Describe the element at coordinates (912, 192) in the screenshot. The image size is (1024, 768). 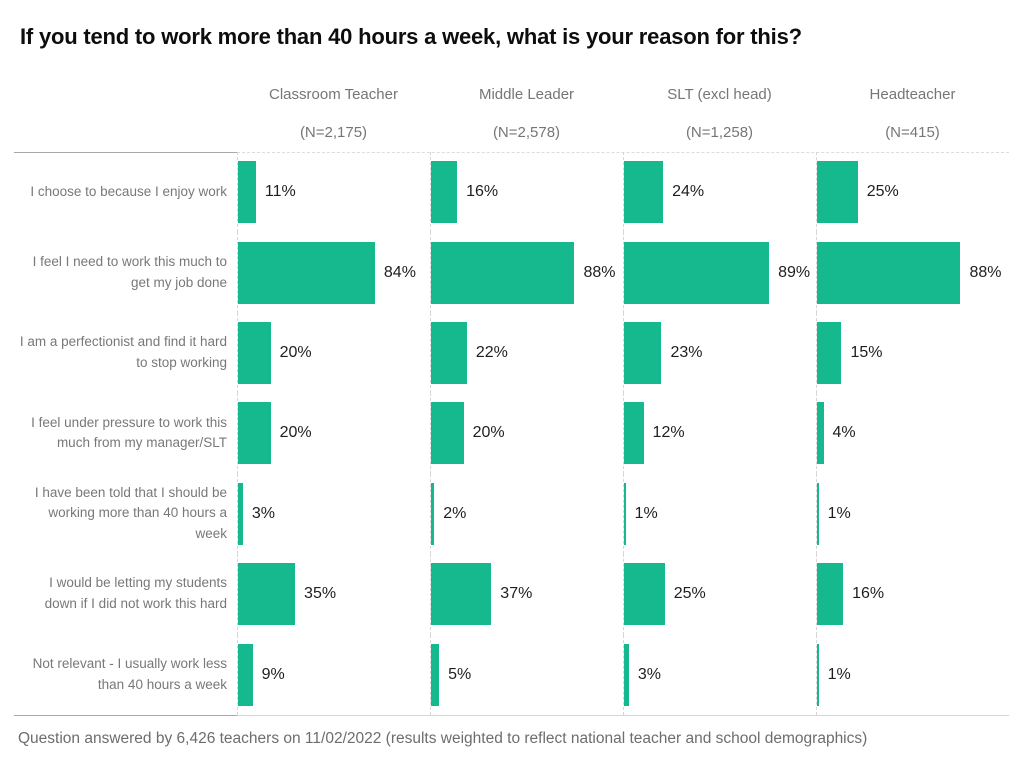
I see `bar-cell-headteacher: 25%` at that location.